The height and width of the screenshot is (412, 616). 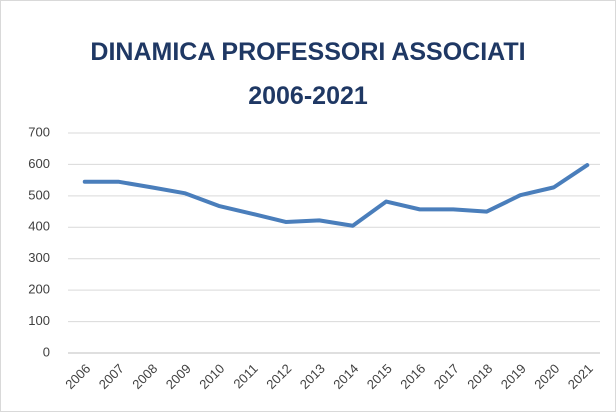 I want to click on y-tick-label: 0, so click(x=46, y=351).